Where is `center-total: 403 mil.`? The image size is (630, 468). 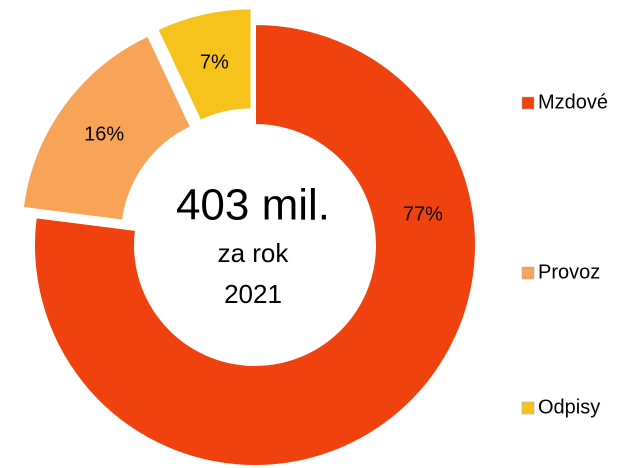 center-total: 403 mil. is located at coordinates (253, 205).